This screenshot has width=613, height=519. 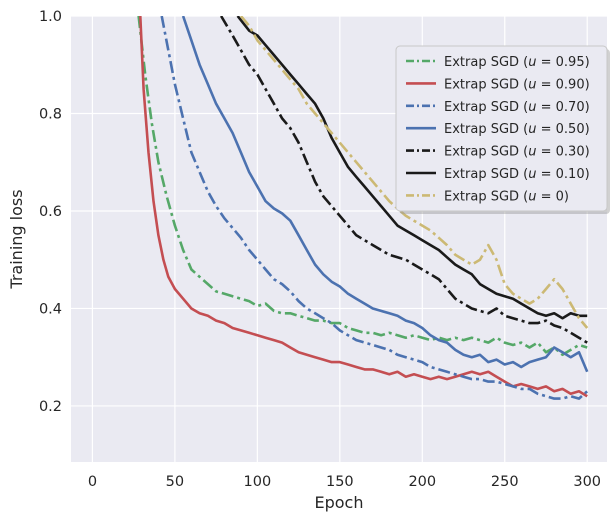 I want to click on y-tick-label: 0.8, so click(x=50, y=114).